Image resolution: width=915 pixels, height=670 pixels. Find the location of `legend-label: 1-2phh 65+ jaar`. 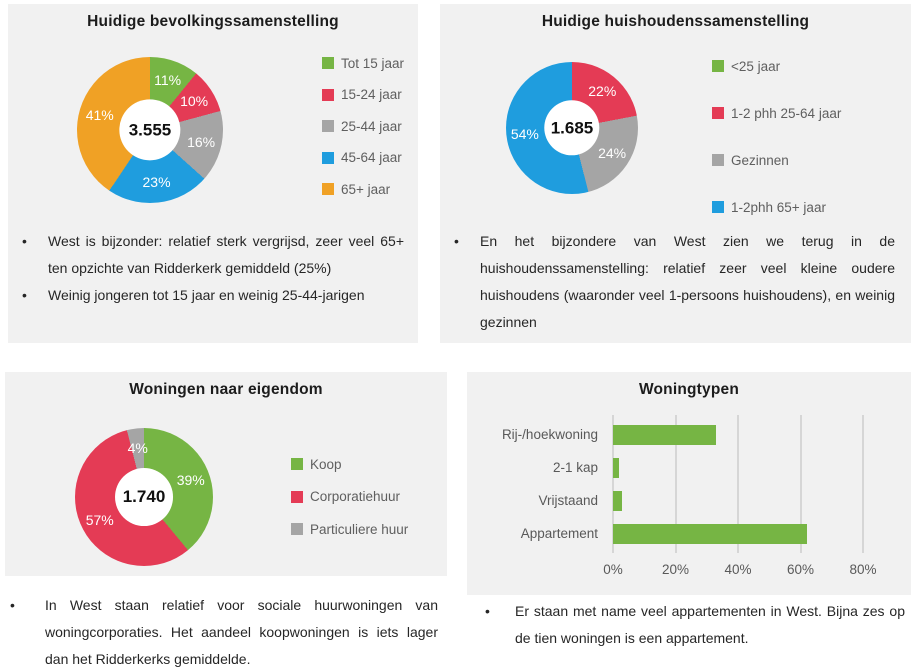

legend-label: 1-2phh 65+ jaar is located at coordinates (778, 207).